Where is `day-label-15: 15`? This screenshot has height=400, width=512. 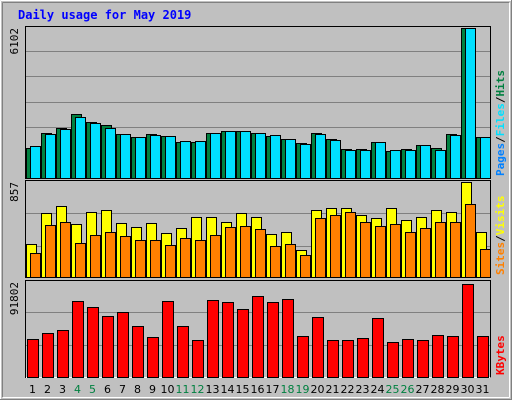
day-label-15: 15 is located at coordinates (243, 389).